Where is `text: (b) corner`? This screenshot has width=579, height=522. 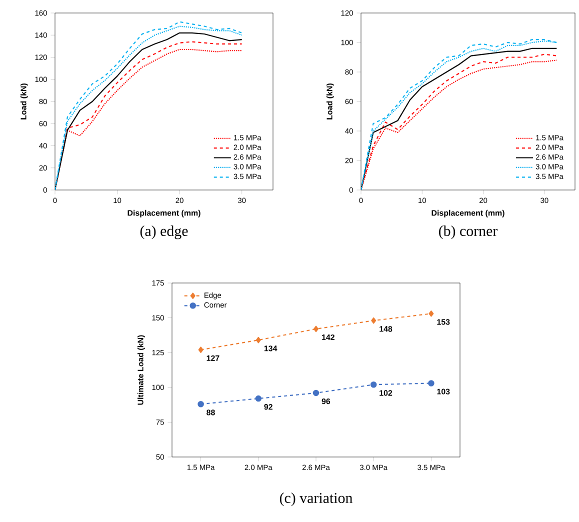 text: (b) corner is located at coordinates (468, 233).